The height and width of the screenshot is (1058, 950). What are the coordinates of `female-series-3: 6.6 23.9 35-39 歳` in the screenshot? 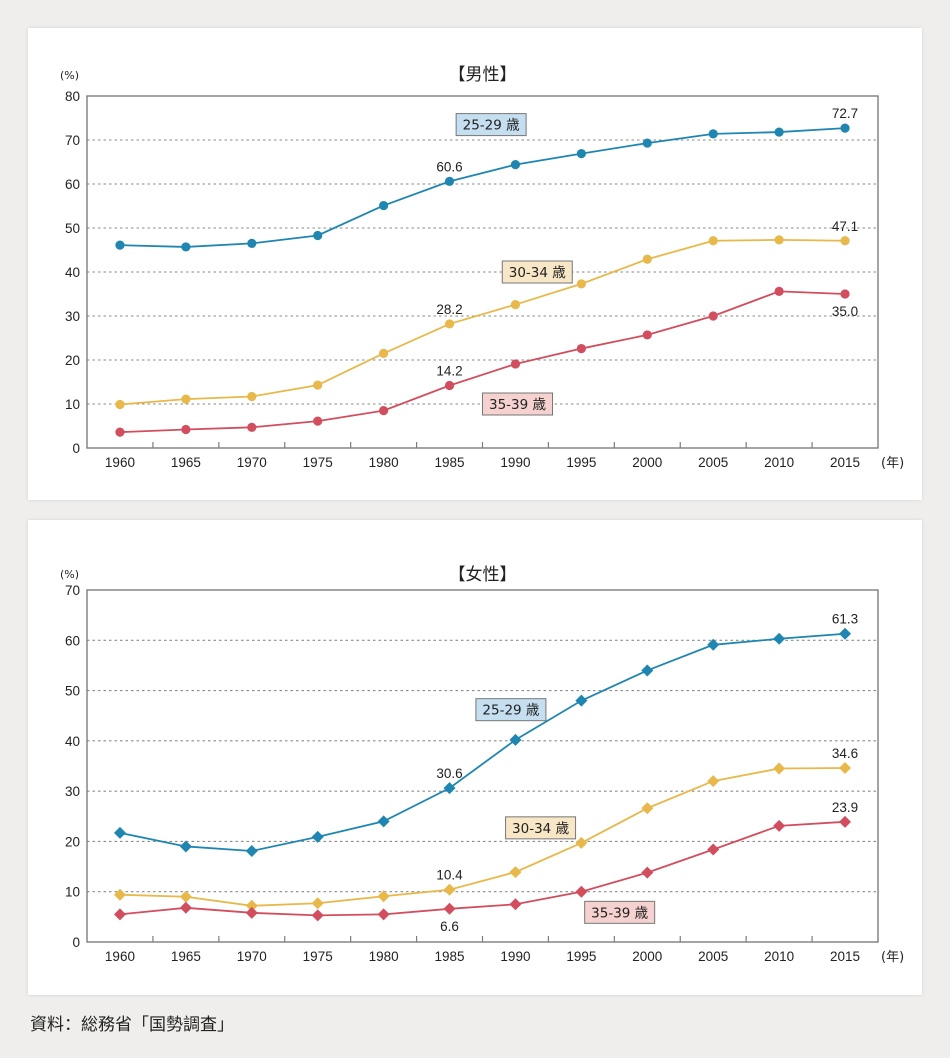 It's located at (485, 867).